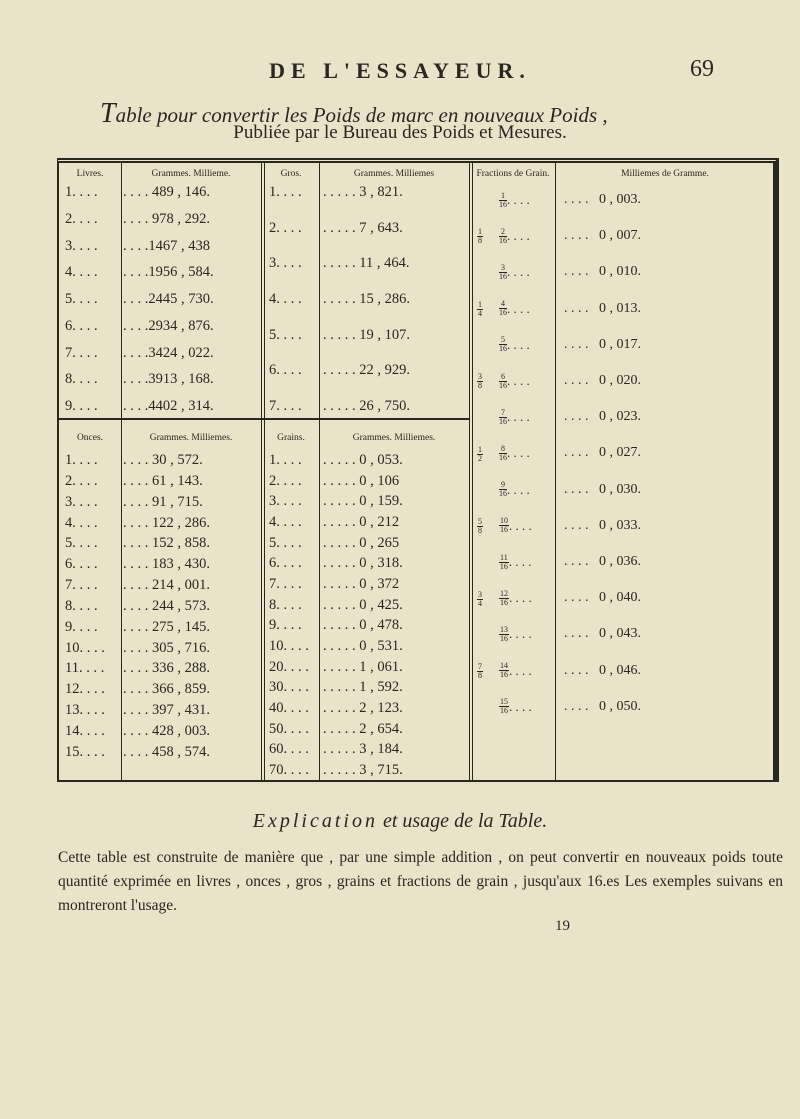 The width and height of the screenshot is (800, 1119). What do you see at coordinates (285, 263) in the screenshot?
I see `gros-unit: 3. . . .` at bounding box center [285, 263].